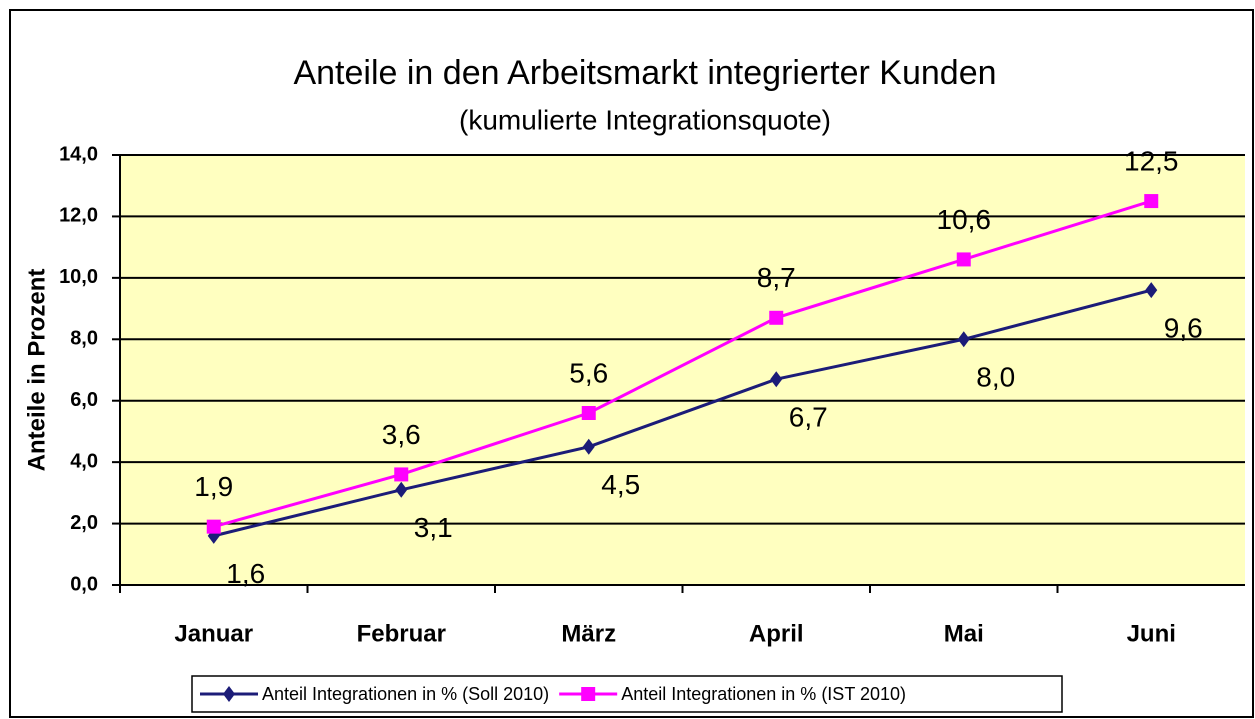 This screenshot has width=1255, height=719. What do you see at coordinates (776, 633) in the screenshot?
I see `x-tick-label: April` at bounding box center [776, 633].